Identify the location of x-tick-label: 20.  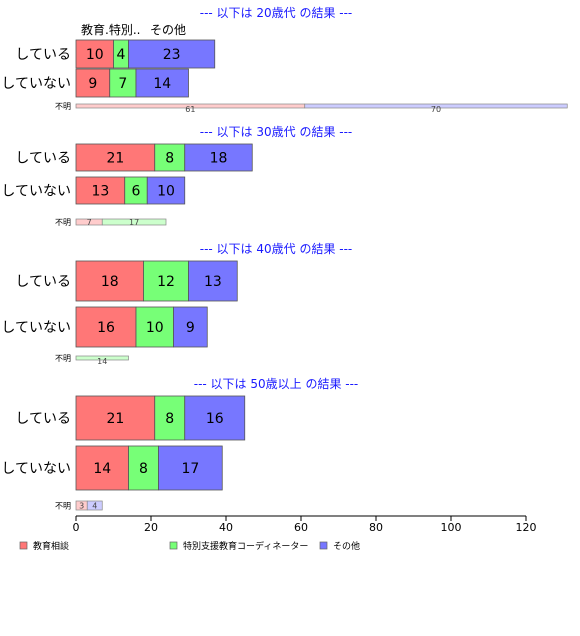
(151, 527).